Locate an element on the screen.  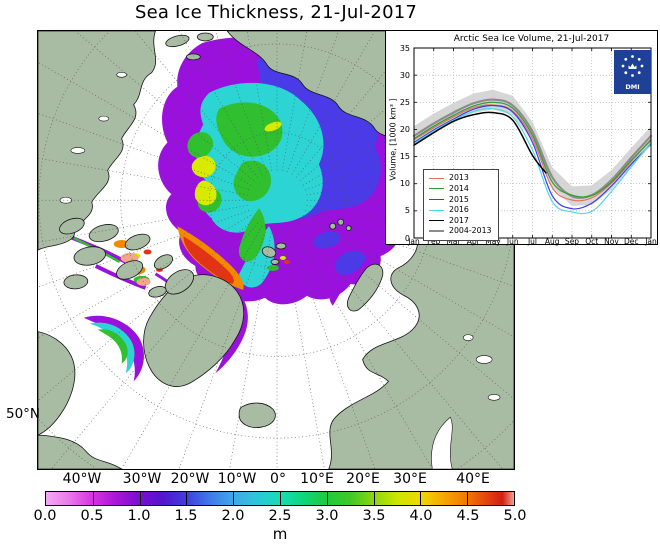
colorbar-tick-label: 0.0 is located at coordinates (45, 516).